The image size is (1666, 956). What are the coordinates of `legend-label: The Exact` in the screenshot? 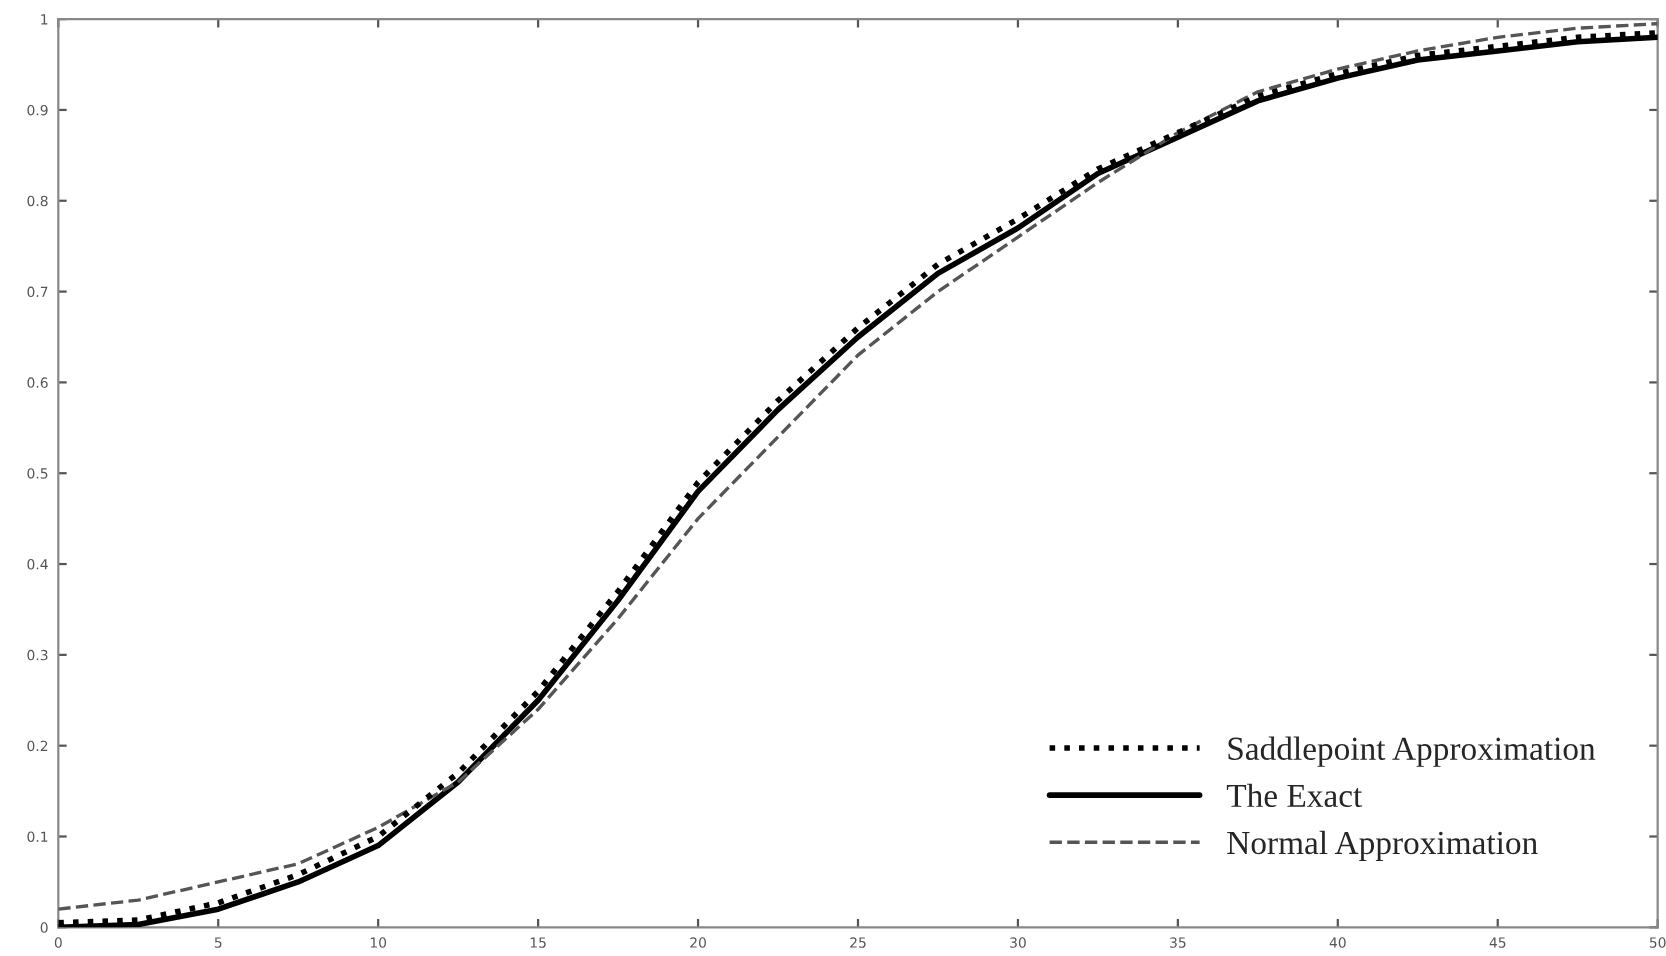 It's located at (1294, 795).